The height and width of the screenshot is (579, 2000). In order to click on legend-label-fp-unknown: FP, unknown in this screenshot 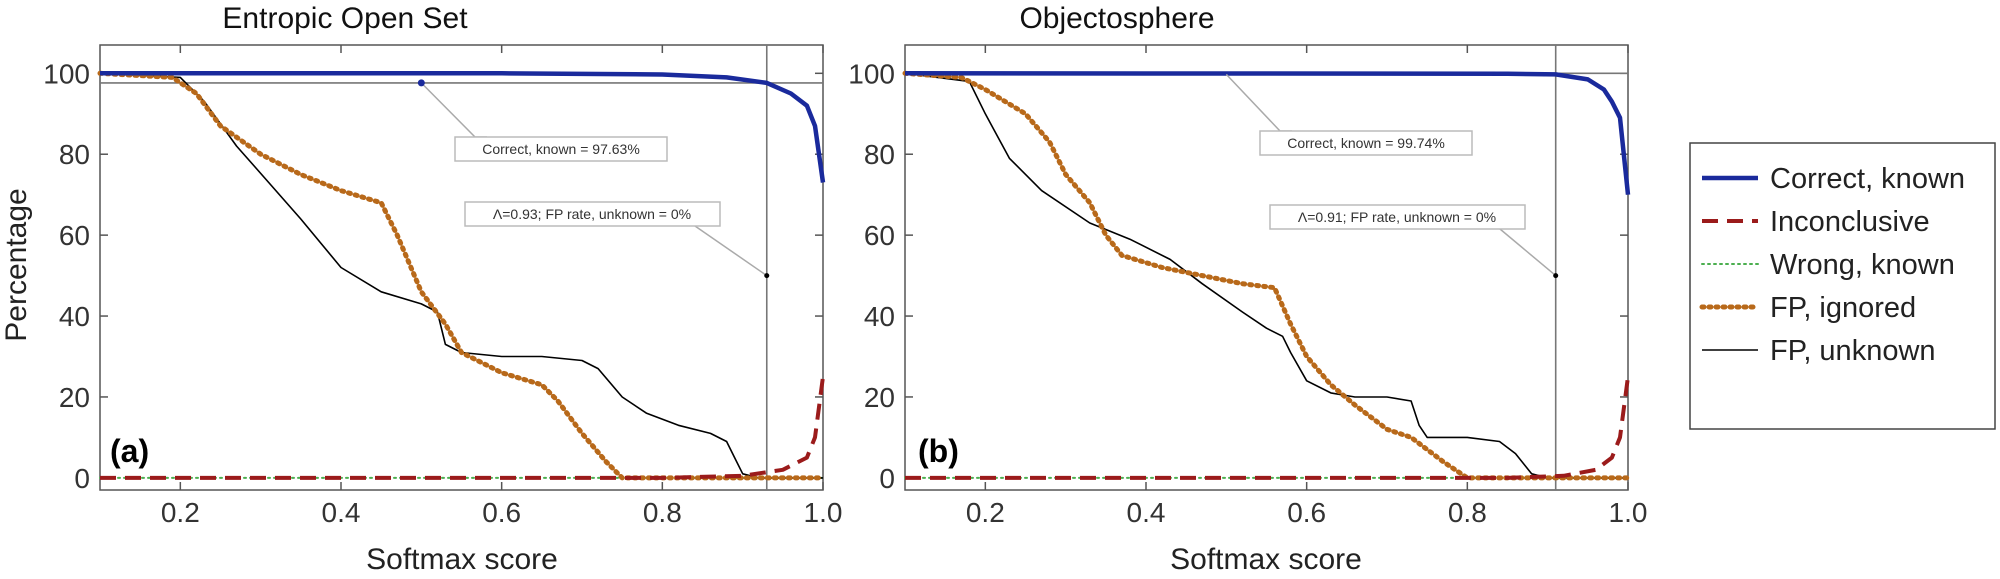, I will do `click(1853, 351)`.